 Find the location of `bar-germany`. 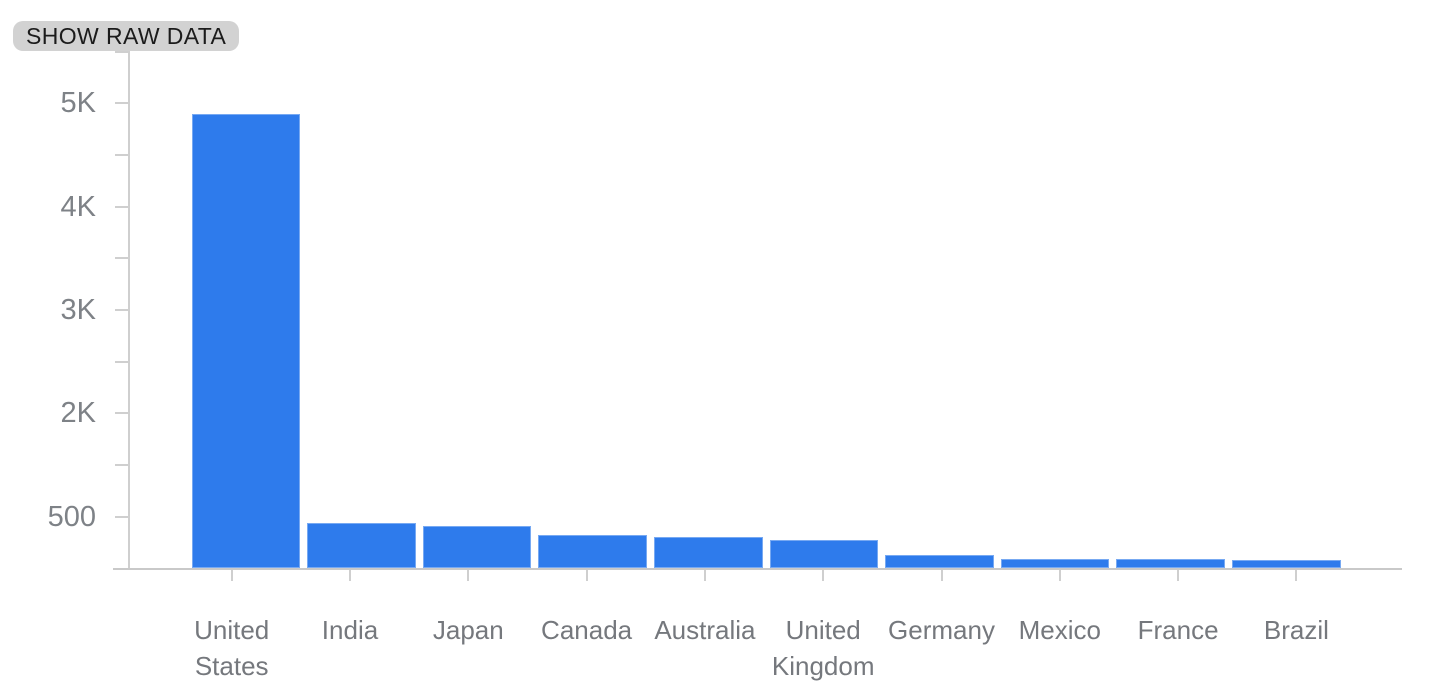

bar-germany is located at coordinates (939, 561).